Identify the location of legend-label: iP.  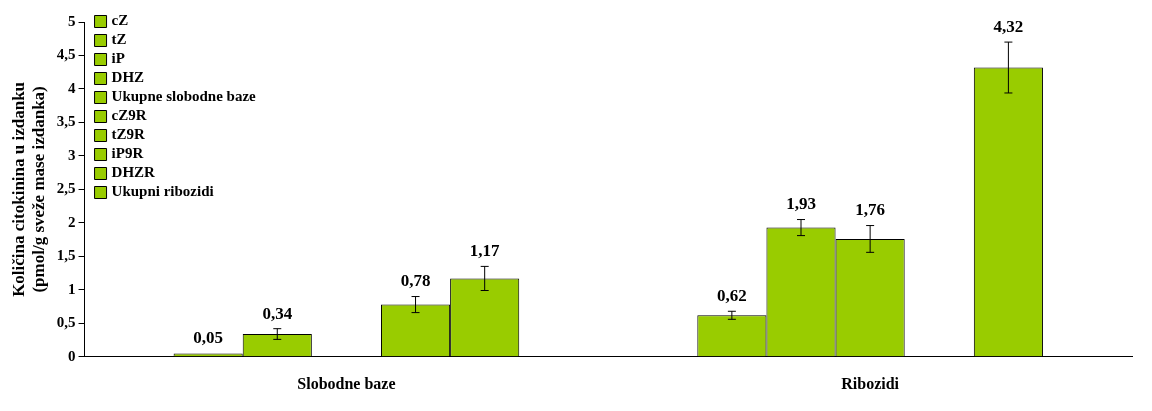
(118, 58).